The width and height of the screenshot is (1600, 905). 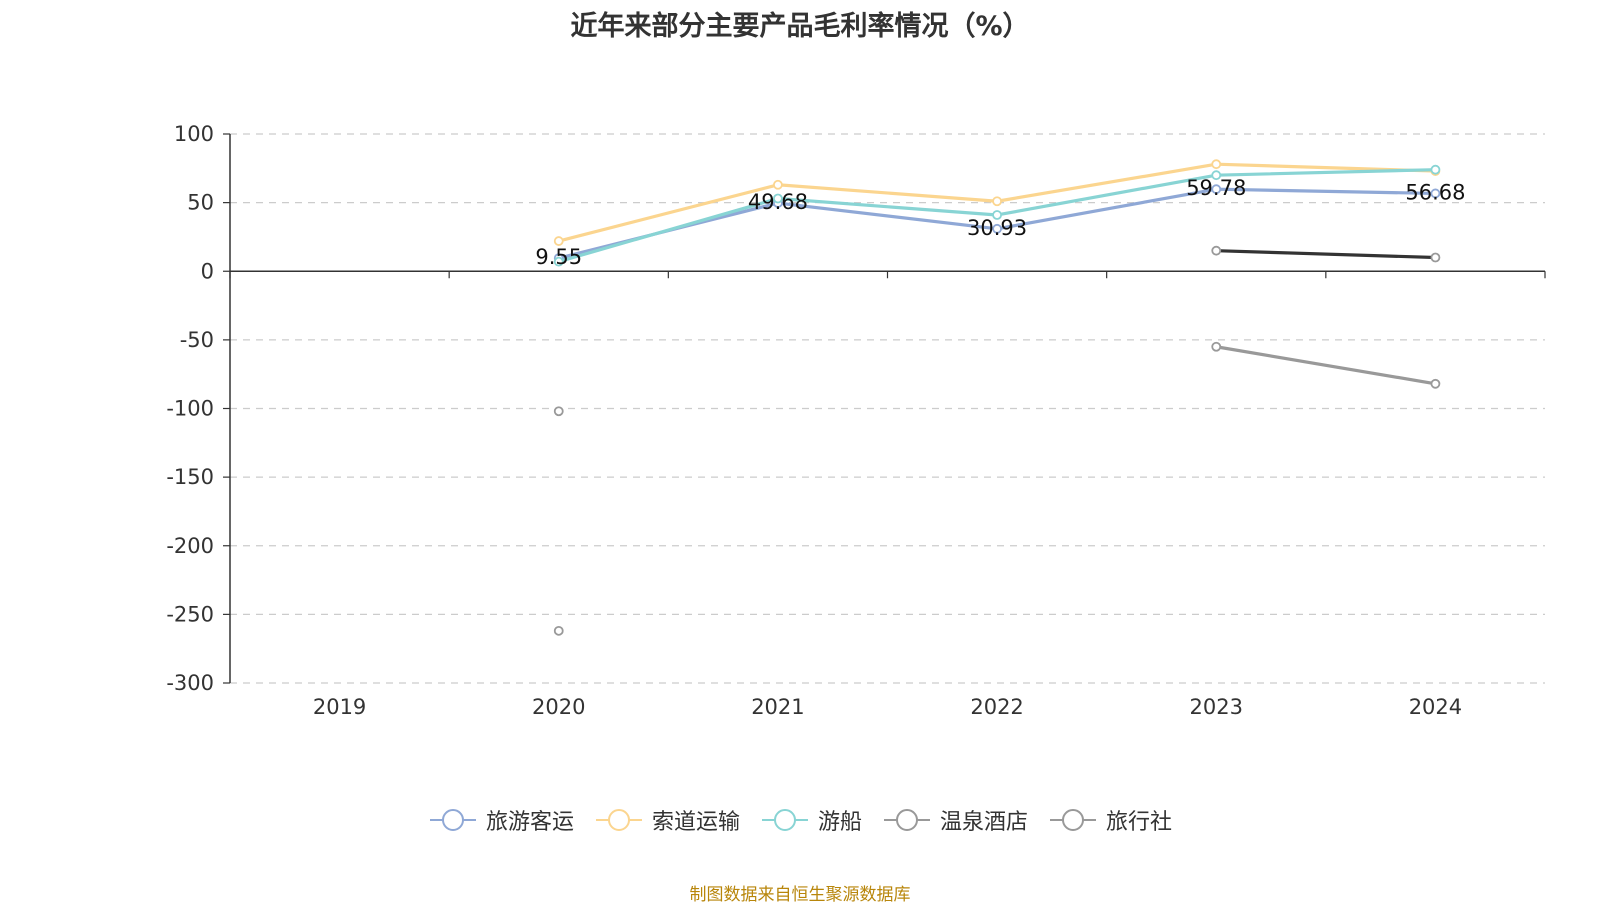 I want to click on legend: 旅游客运 索道运输 游船 温泉酒店 旅行社, so click(x=800, y=820).